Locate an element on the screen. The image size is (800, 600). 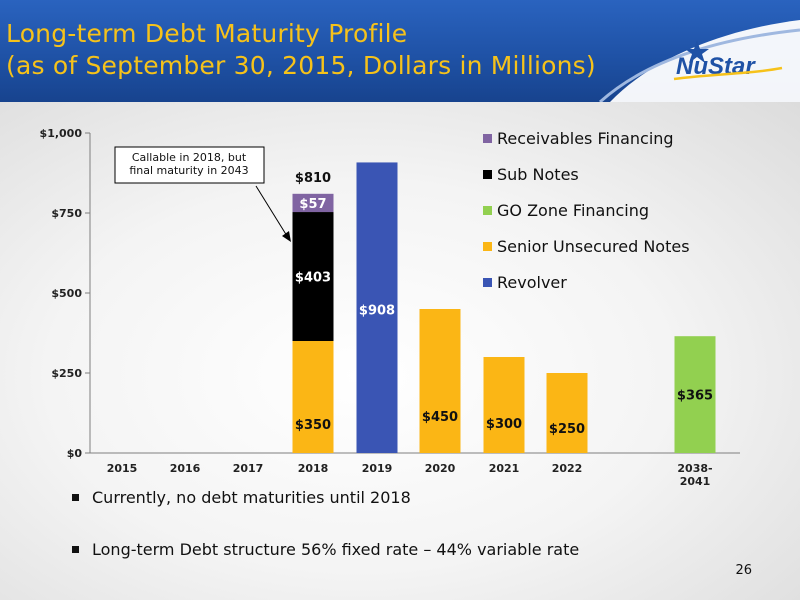
bar-data-label: $350 is located at coordinates (313, 425).